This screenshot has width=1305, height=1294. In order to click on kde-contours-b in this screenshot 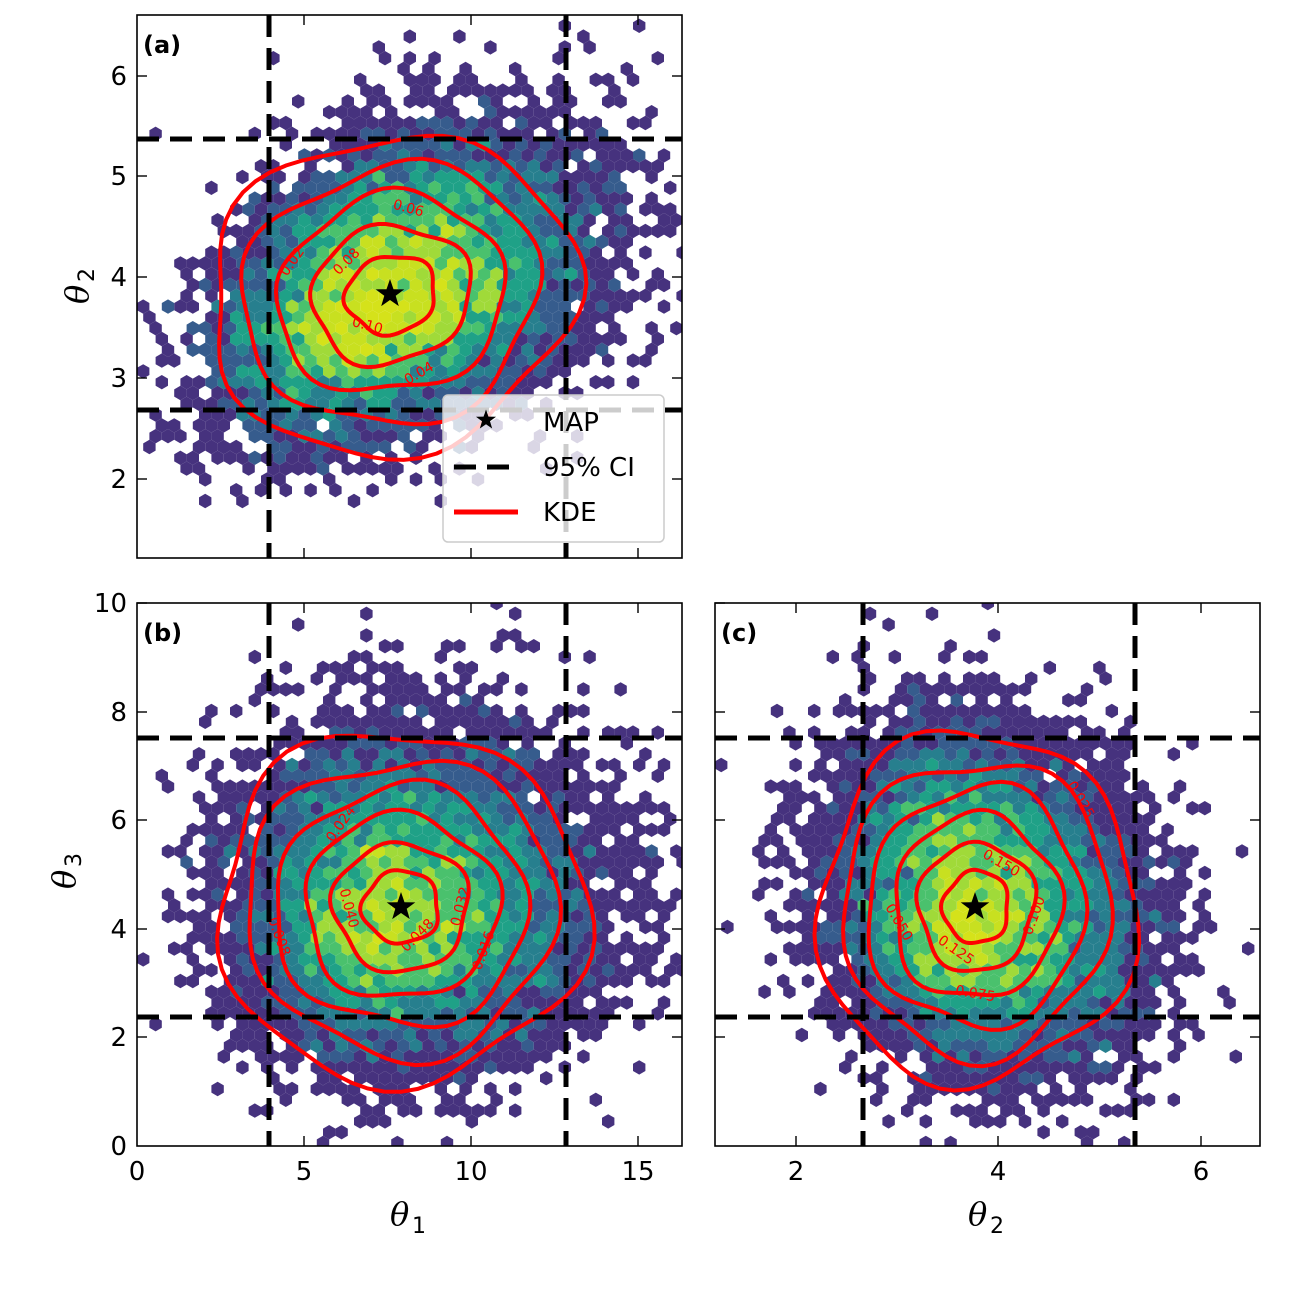, I will do `click(406, 913)`.